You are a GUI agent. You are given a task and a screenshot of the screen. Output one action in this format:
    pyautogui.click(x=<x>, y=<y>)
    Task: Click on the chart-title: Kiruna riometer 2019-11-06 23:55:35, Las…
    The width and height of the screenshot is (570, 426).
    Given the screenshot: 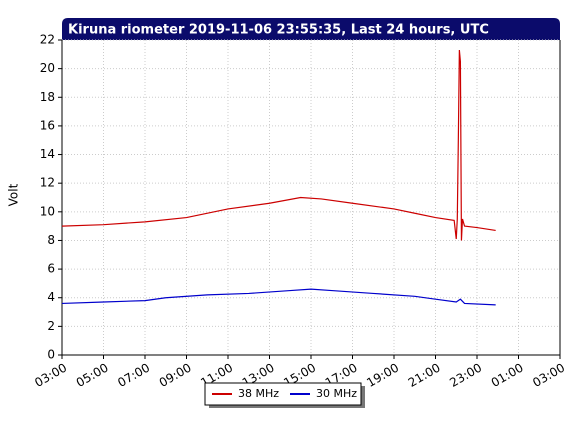 What is the action you would take?
    pyautogui.click(x=278, y=30)
    